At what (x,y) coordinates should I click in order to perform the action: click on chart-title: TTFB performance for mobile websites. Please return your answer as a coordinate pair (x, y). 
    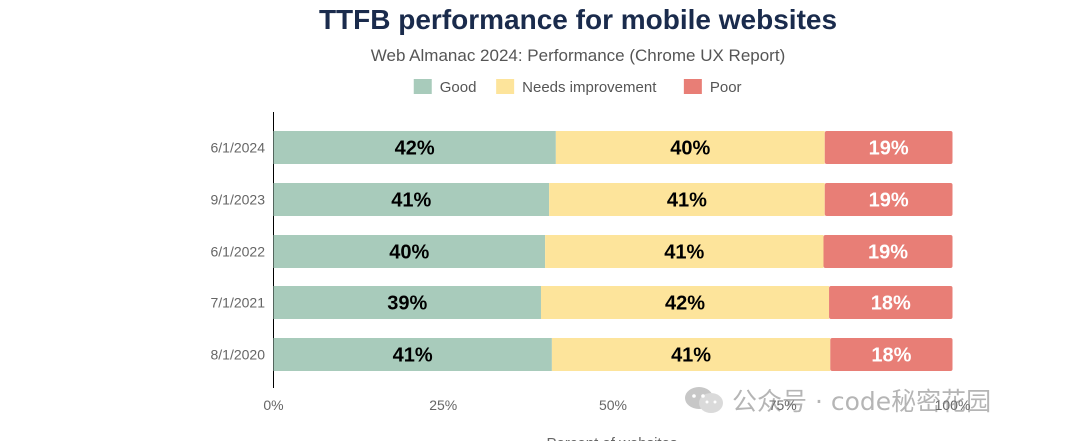
    Looking at the image, I should click on (578, 19).